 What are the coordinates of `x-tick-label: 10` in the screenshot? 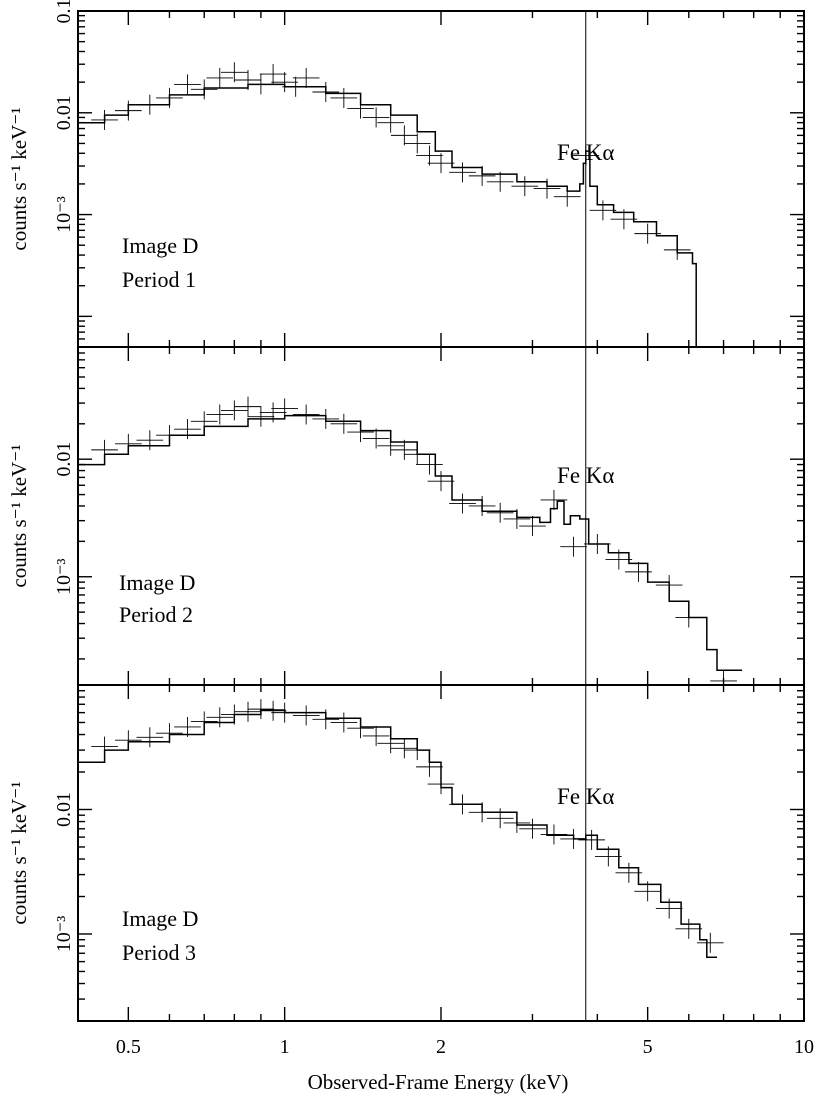 It's located at (804, 1047).